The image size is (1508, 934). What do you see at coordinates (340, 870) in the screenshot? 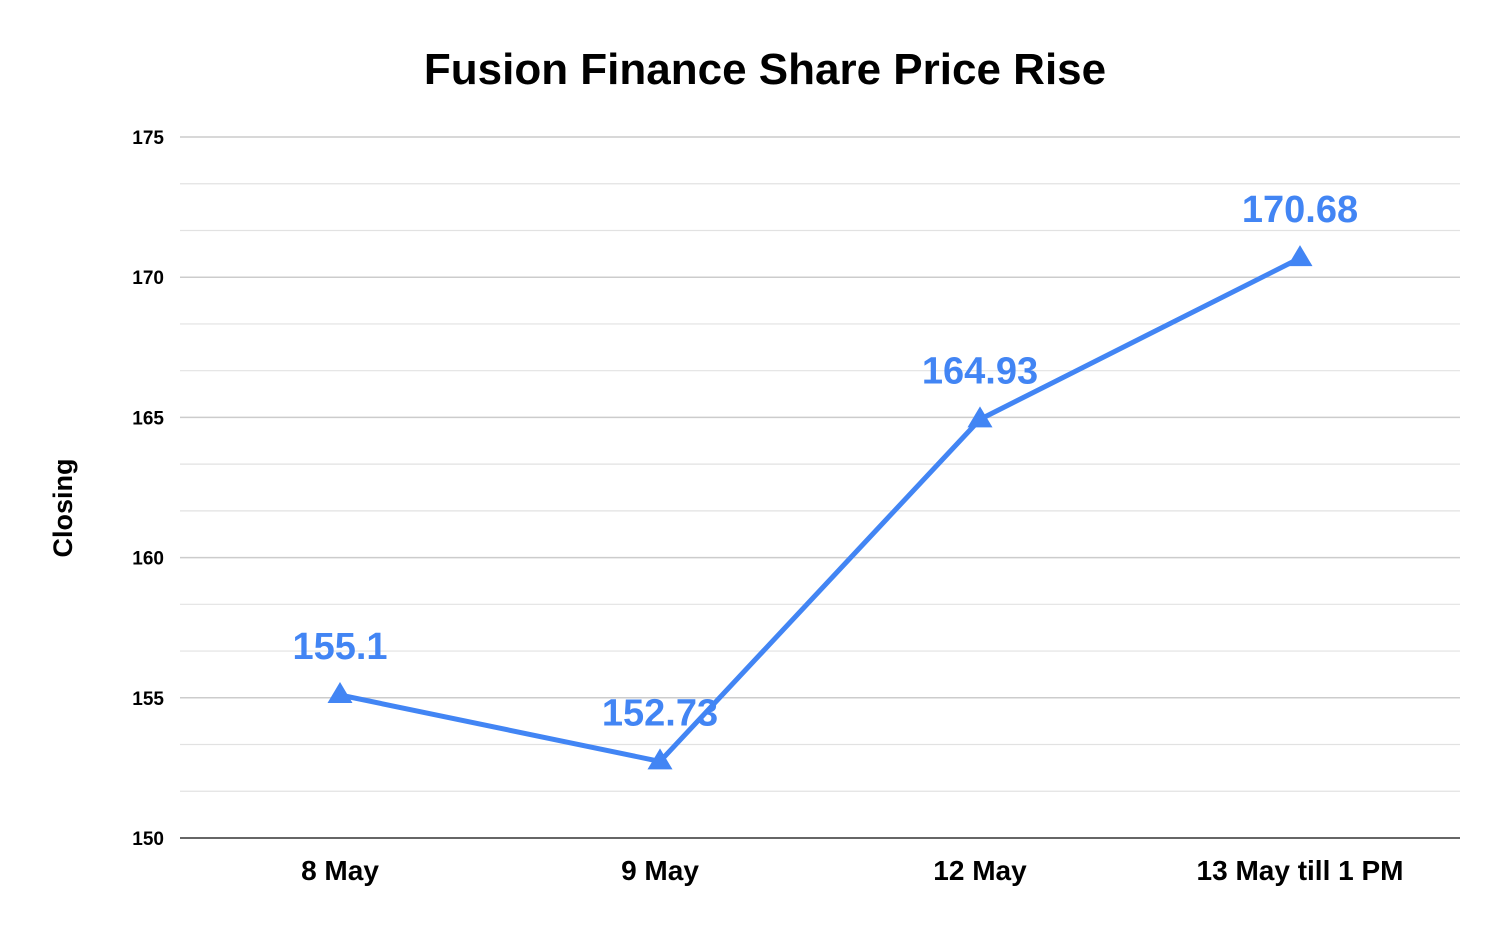
I see `x-tick-label: 8 May` at bounding box center [340, 870].